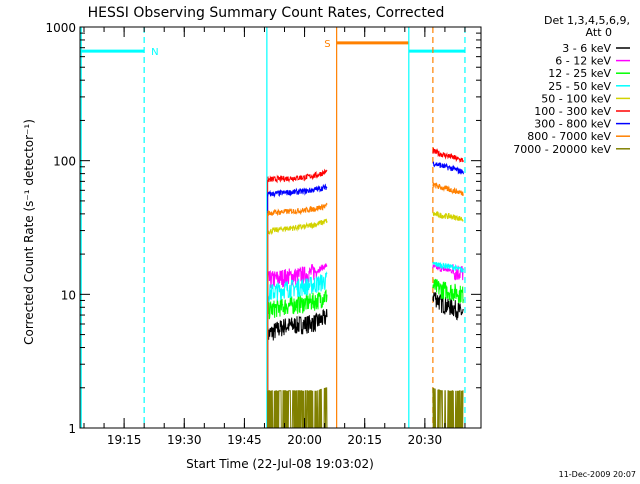  Describe the element at coordinates (68, 295) in the screenshot. I see `y-tick-label-1: 10` at that location.